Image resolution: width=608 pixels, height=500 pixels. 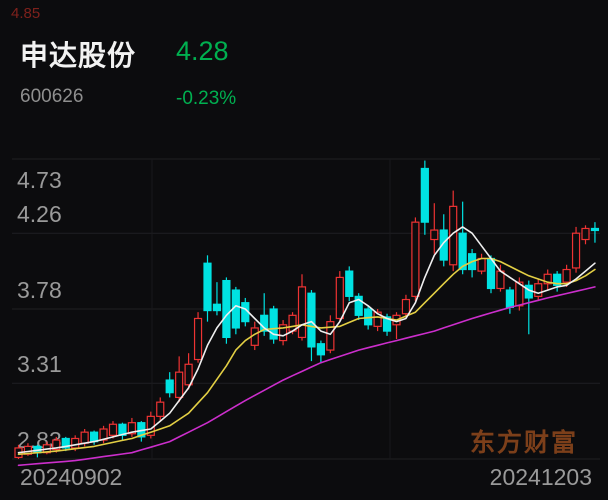 I want to click on current-price: 4.28, so click(x=202, y=51).